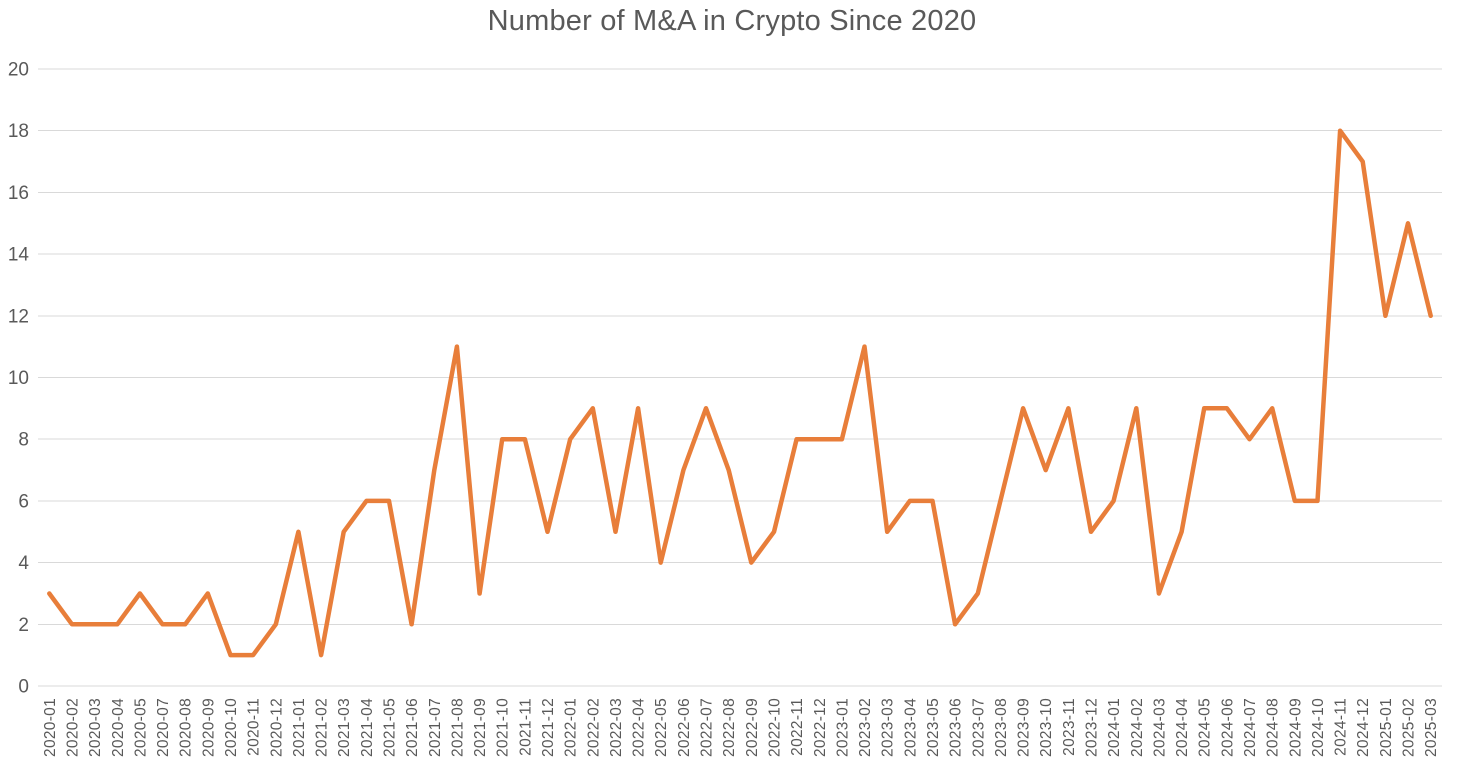 The height and width of the screenshot is (784, 1464). I want to click on x-tick-label: 2024-02, so click(1137, 727).